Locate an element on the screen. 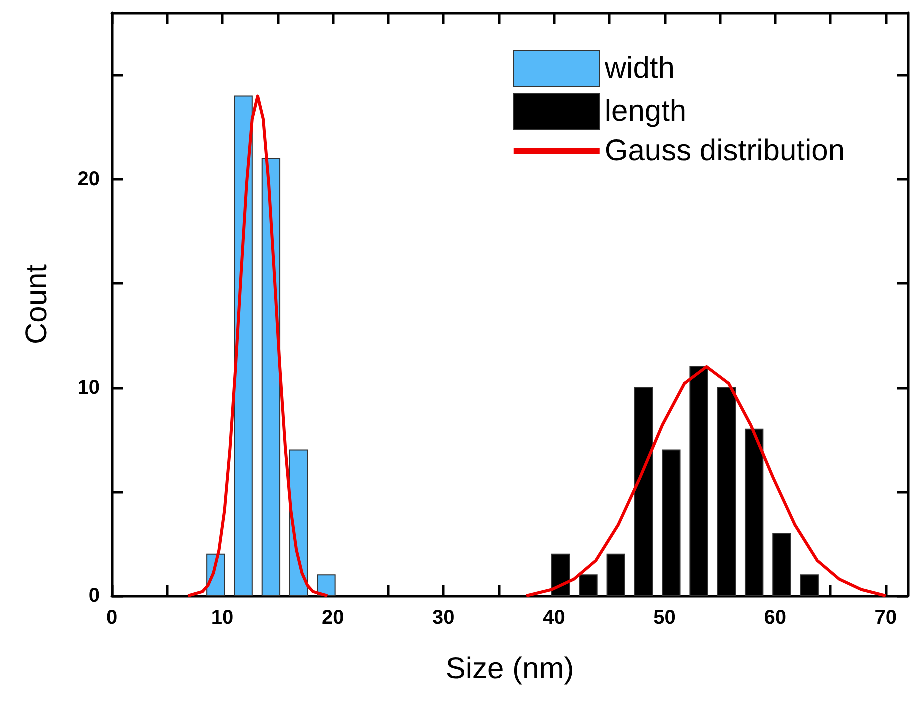 The height and width of the screenshot is (706, 912). legend-label: Gauss distribution is located at coordinates (725, 151).